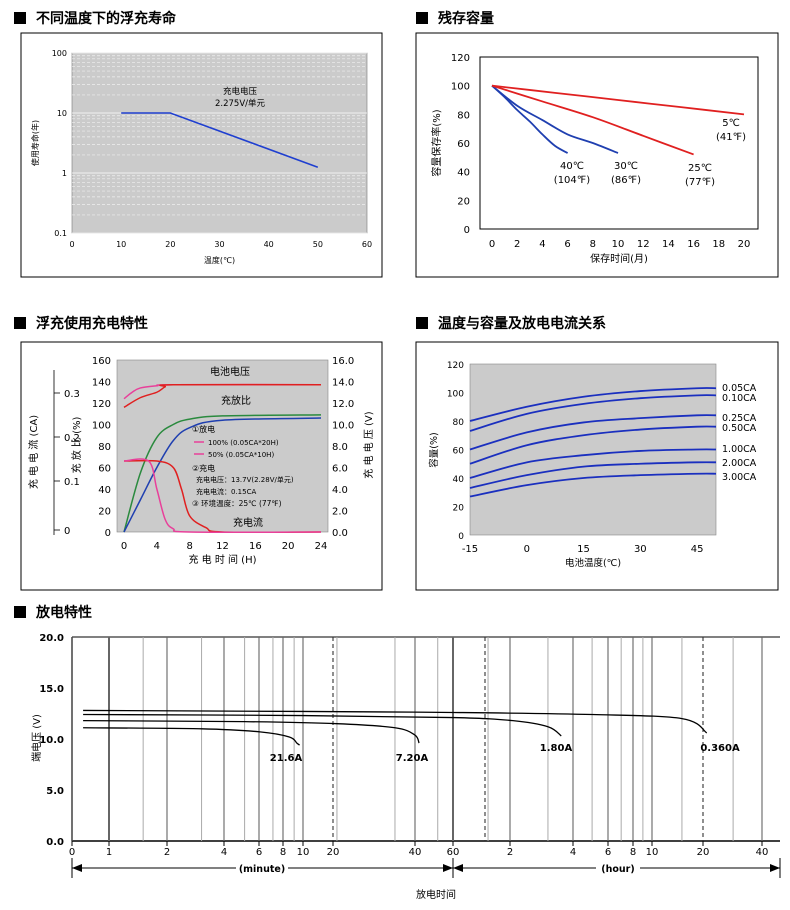  I want to click on y-right-tick: 16.0, so click(343, 361).